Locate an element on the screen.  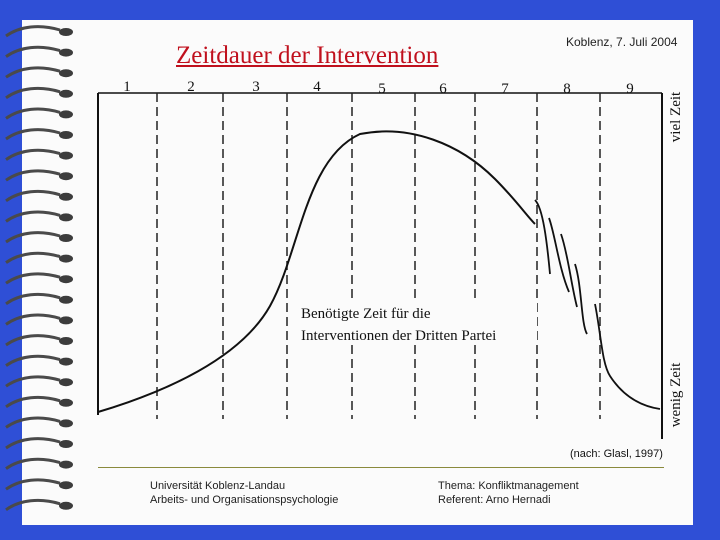
curve-label-line2: Interventionen der Dritten Partei is located at coordinates (398, 336).